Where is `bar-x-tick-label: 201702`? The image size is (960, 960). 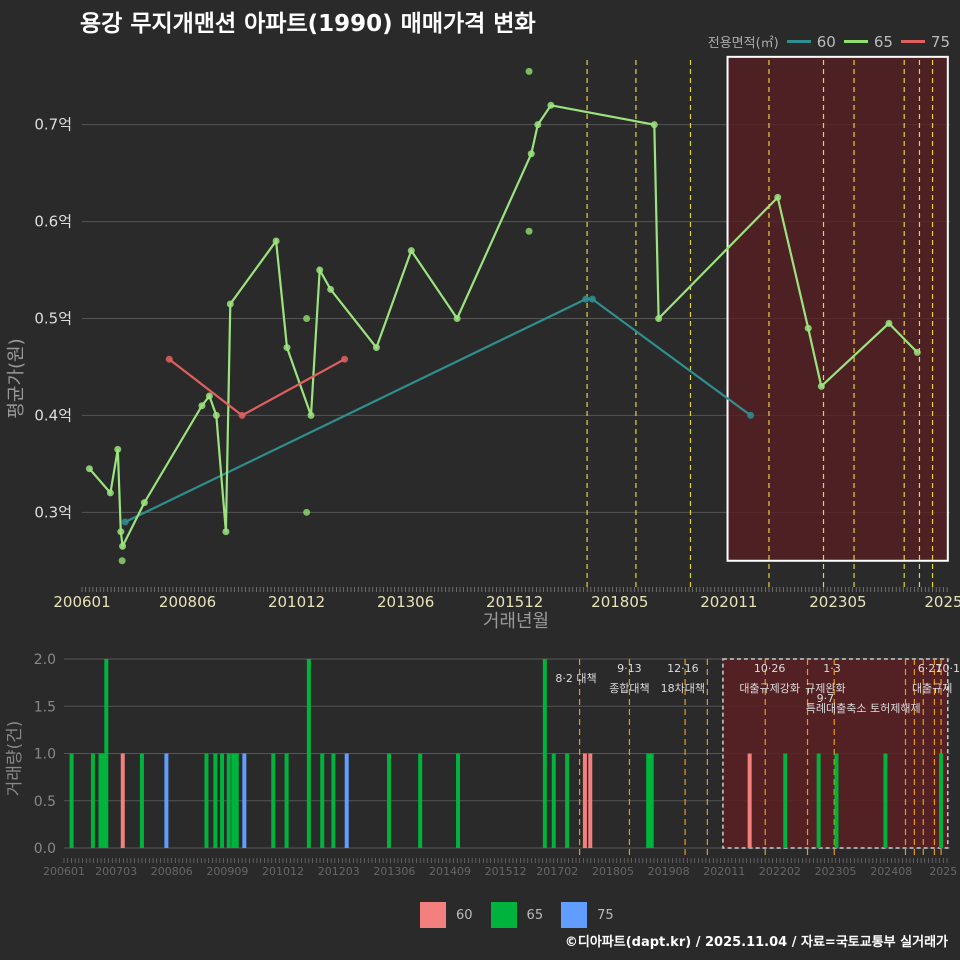
bar-x-tick-label: 201702 is located at coordinates (557, 871).